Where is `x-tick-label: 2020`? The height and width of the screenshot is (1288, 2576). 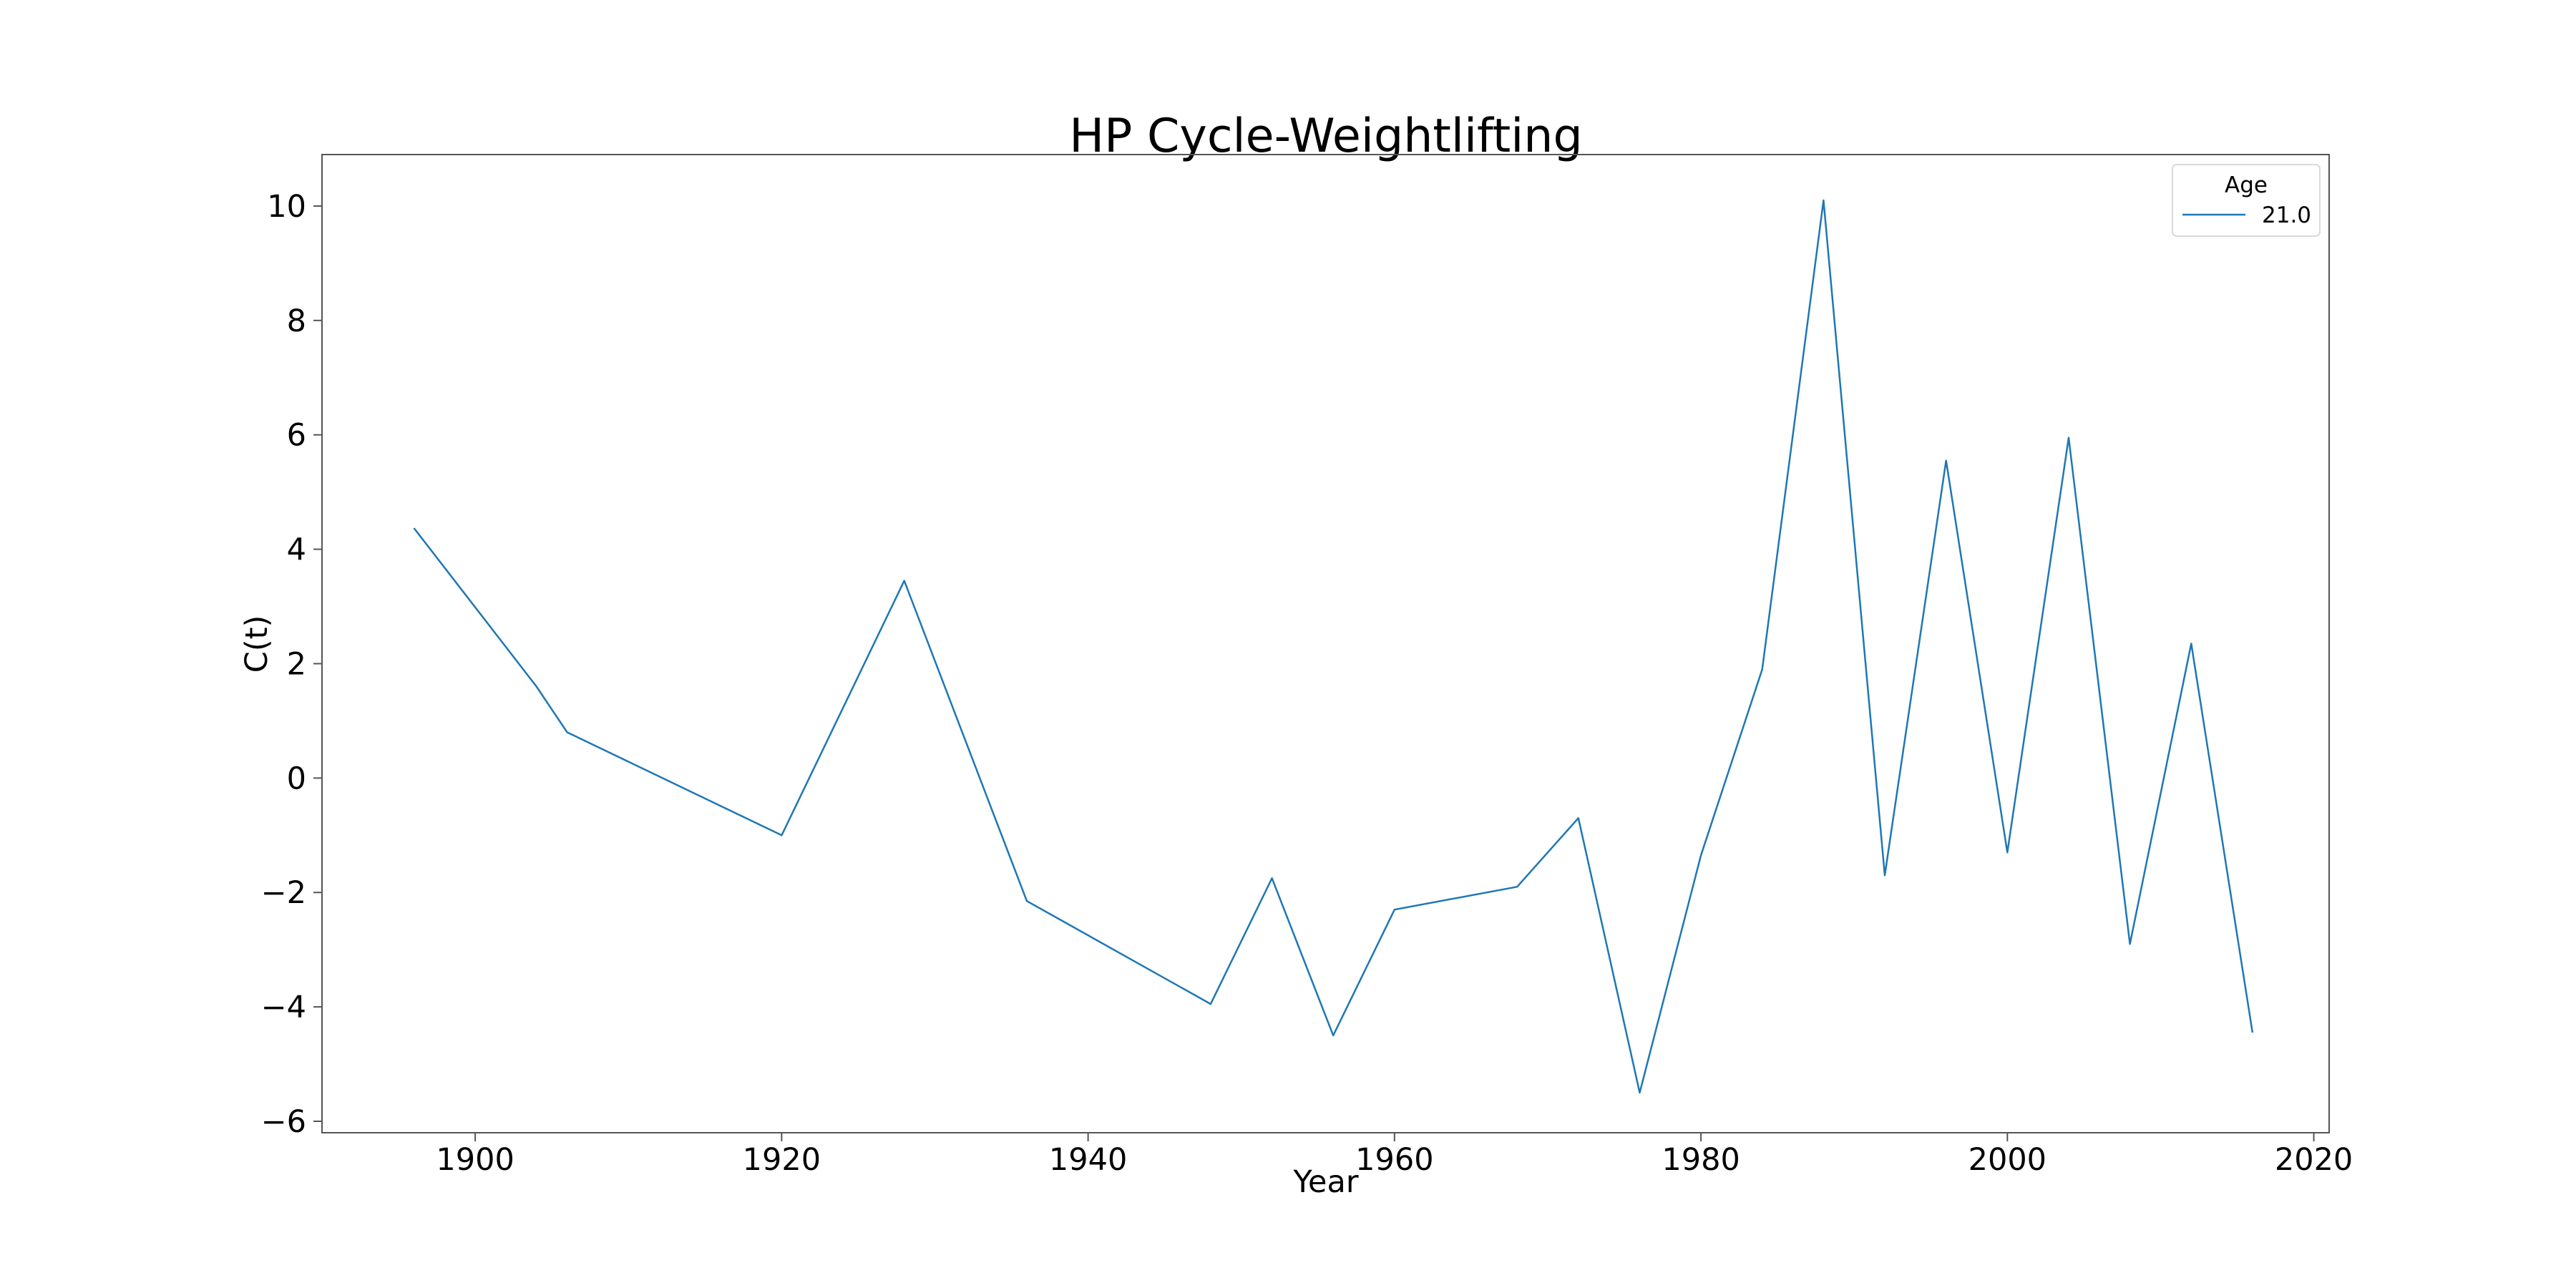 x-tick-label: 2020 is located at coordinates (2314, 1160).